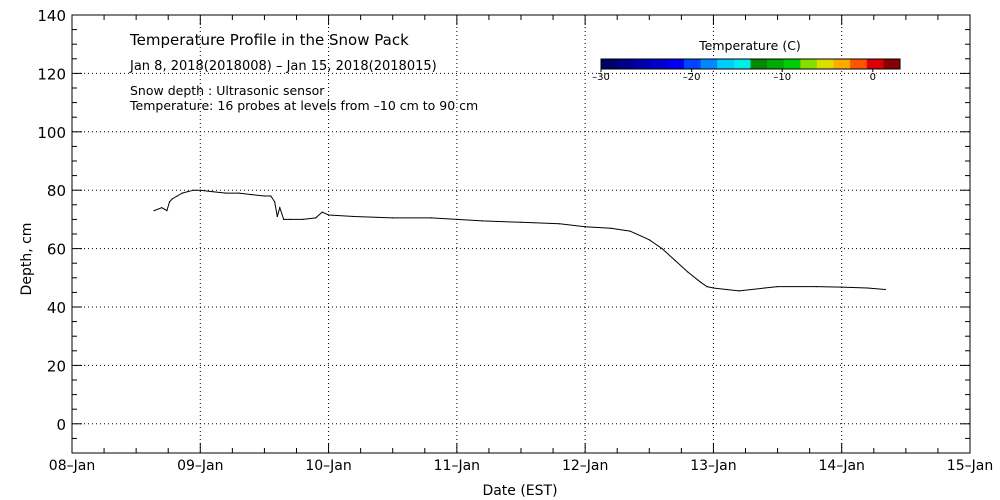 The width and height of the screenshot is (1000, 500). What do you see at coordinates (842, 466) in the screenshot?
I see `x-tick-label: 14–Jan` at bounding box center [842, 466].